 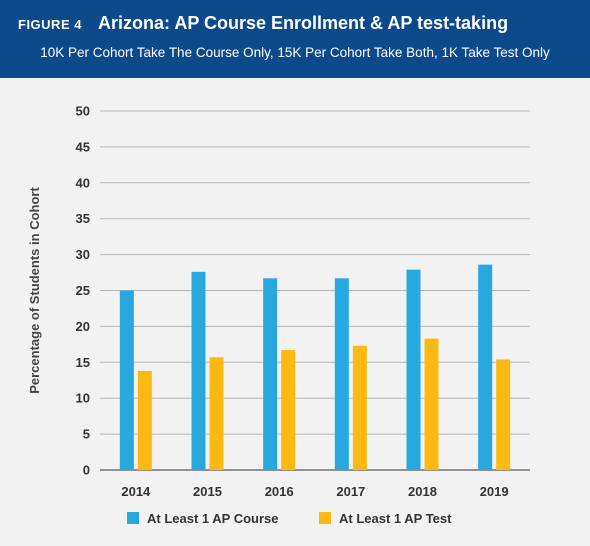 What do you see at coordinates (485, 367) in the screenshot?
I see `bar-ap-course-2019` at bounding box center [485, 367].